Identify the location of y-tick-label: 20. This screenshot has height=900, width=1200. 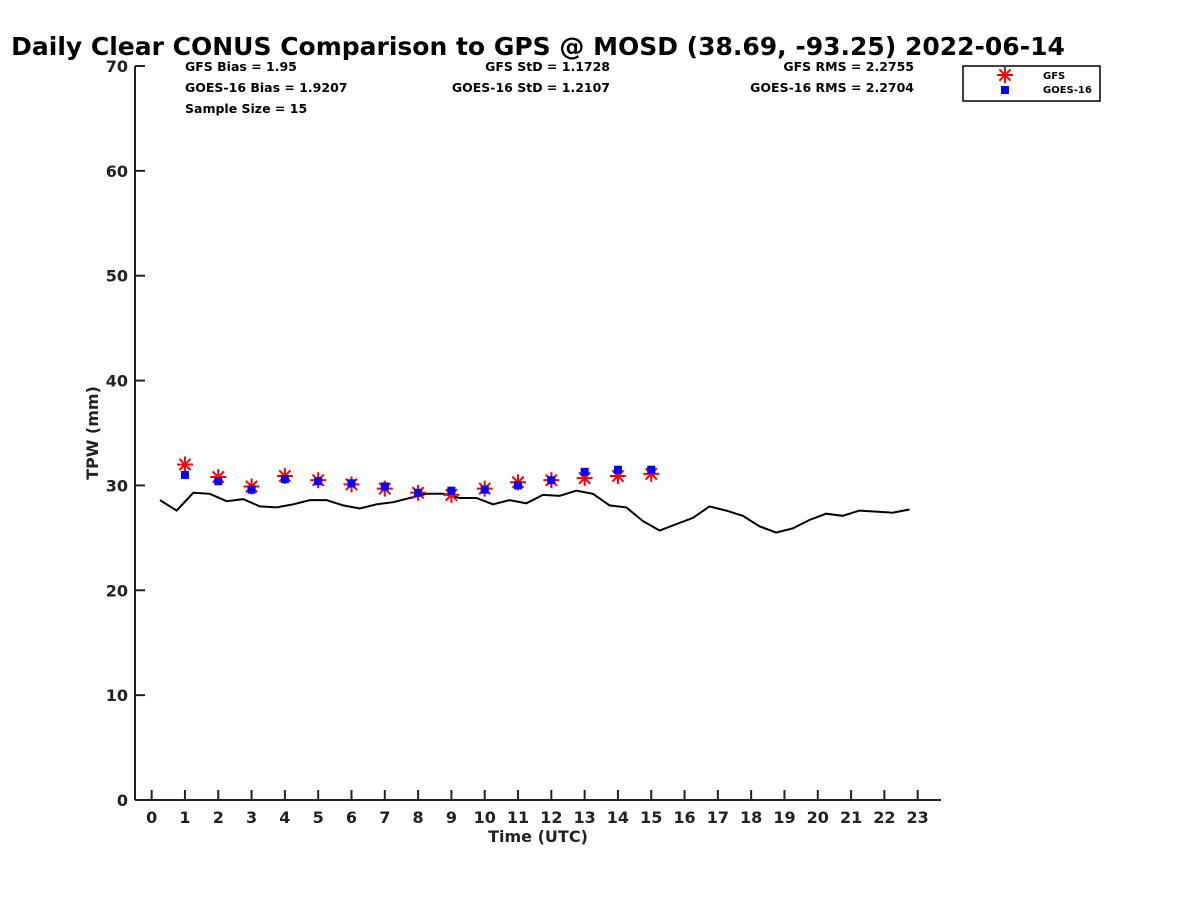
(117, 590).